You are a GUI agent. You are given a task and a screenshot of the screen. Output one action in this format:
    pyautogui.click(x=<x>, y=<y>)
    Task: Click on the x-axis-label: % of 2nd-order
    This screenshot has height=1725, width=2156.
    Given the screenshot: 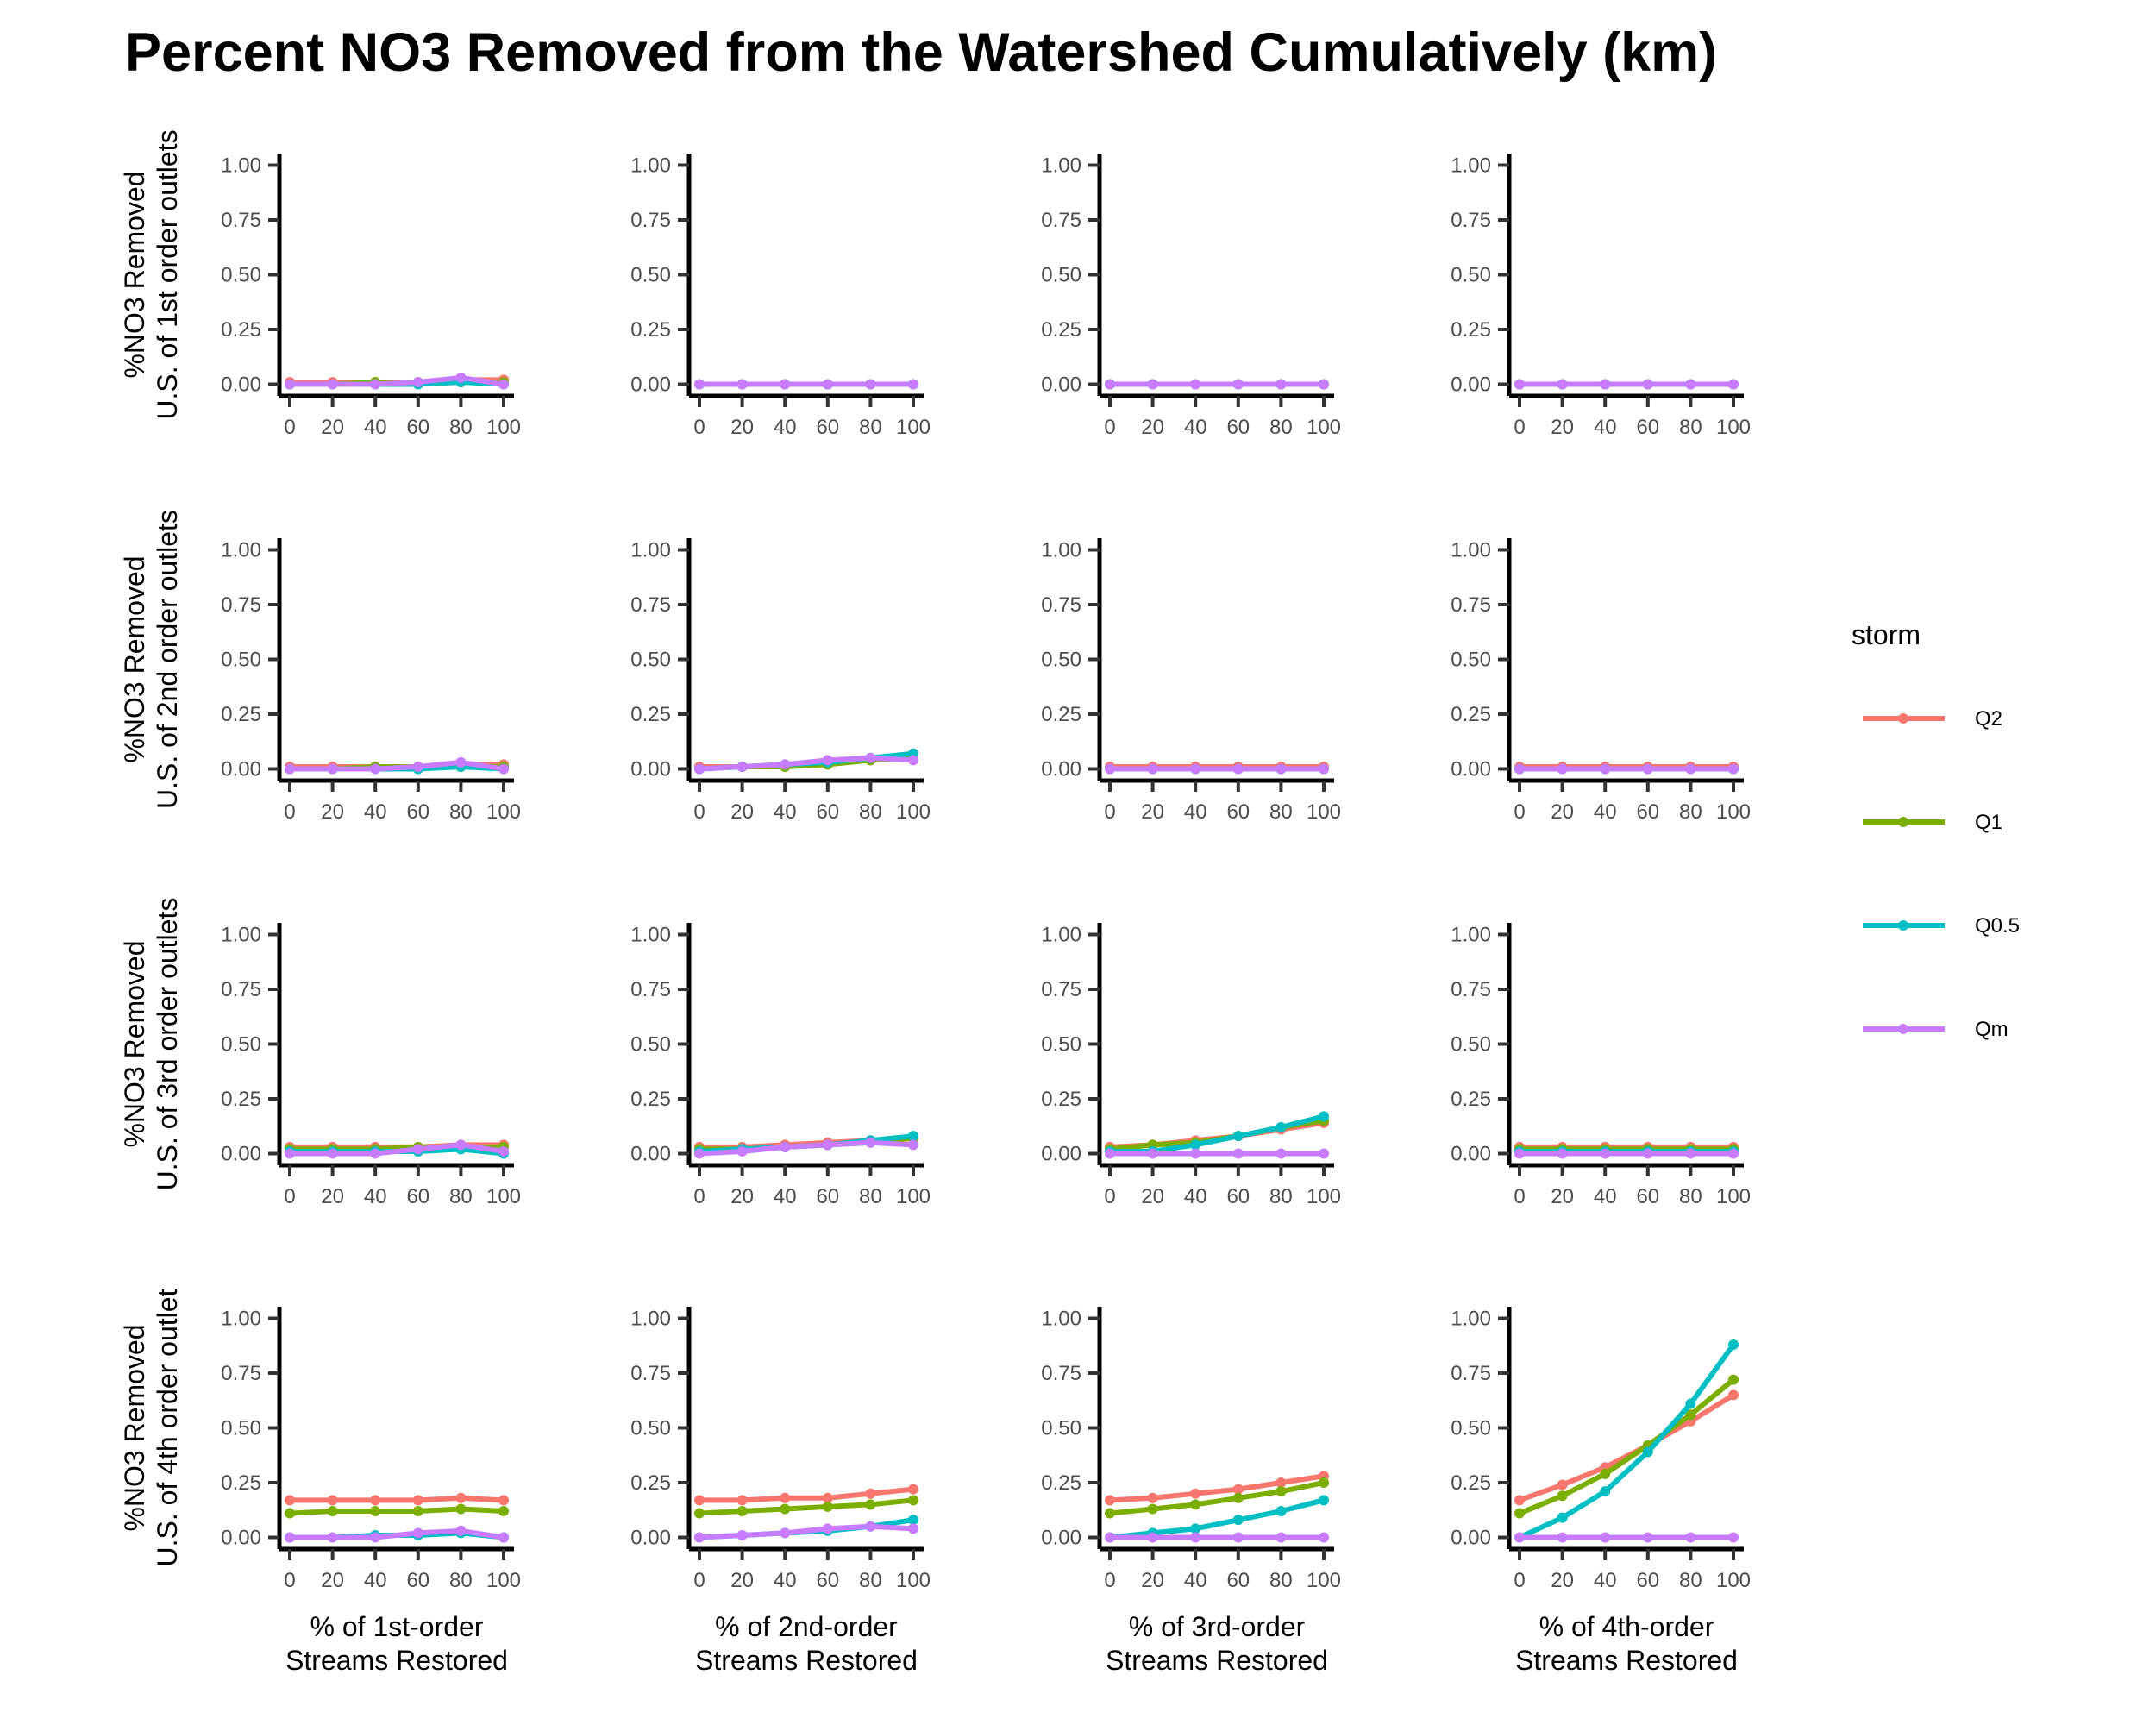 What is the action you would take?
    pyautogui.click(x=806, y=1627)
    